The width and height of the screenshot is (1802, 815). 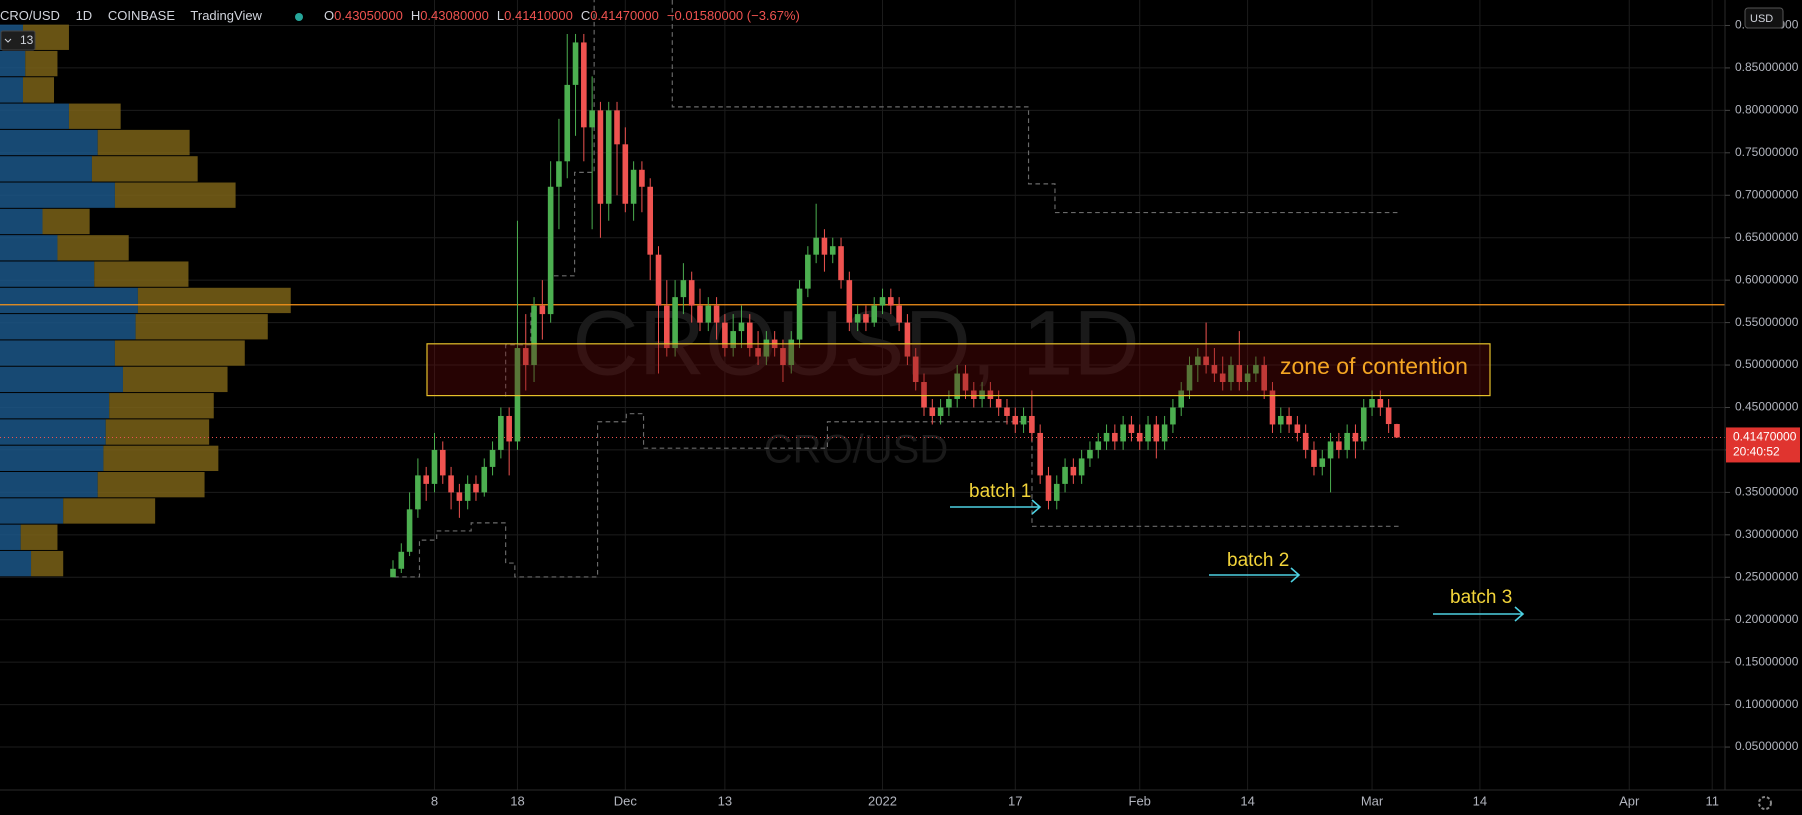 What do you see at coordinates (1767, 704) in the screenshot?
I see `y-tick-label: 0.10000000` at bounding box center [1767, 704].